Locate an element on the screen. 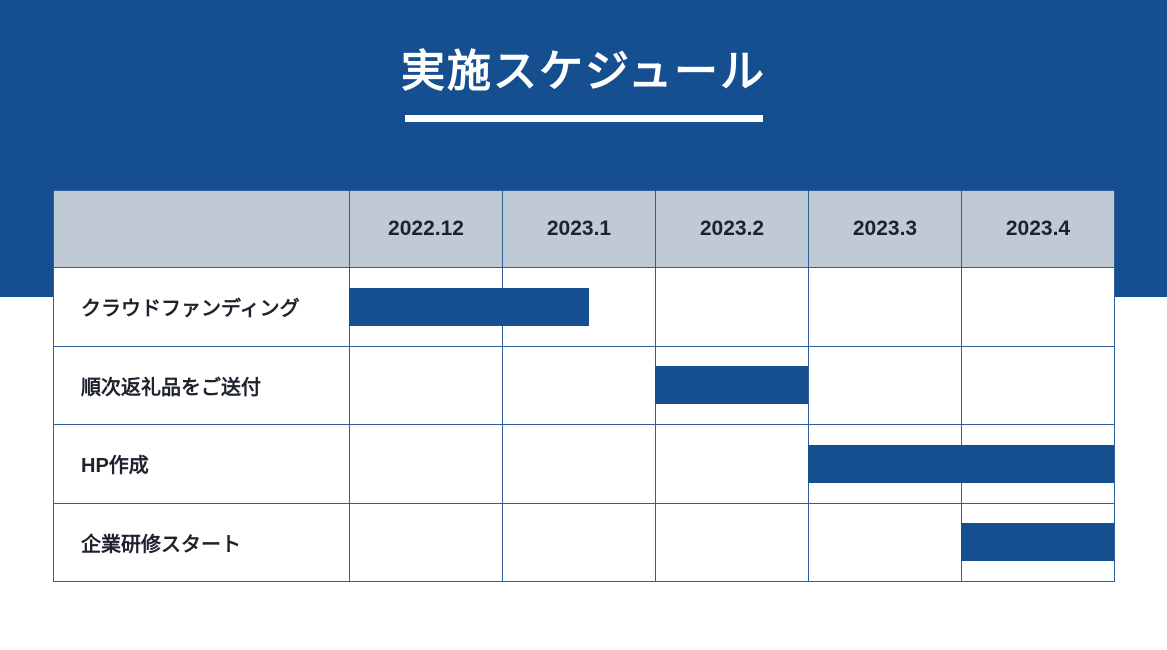 The height and width of the screenshot is (650, 1167). table-header-row: 2022.12 2023.1 2023.2 2023.3 2023.4 is located at coordinates (584, 229).